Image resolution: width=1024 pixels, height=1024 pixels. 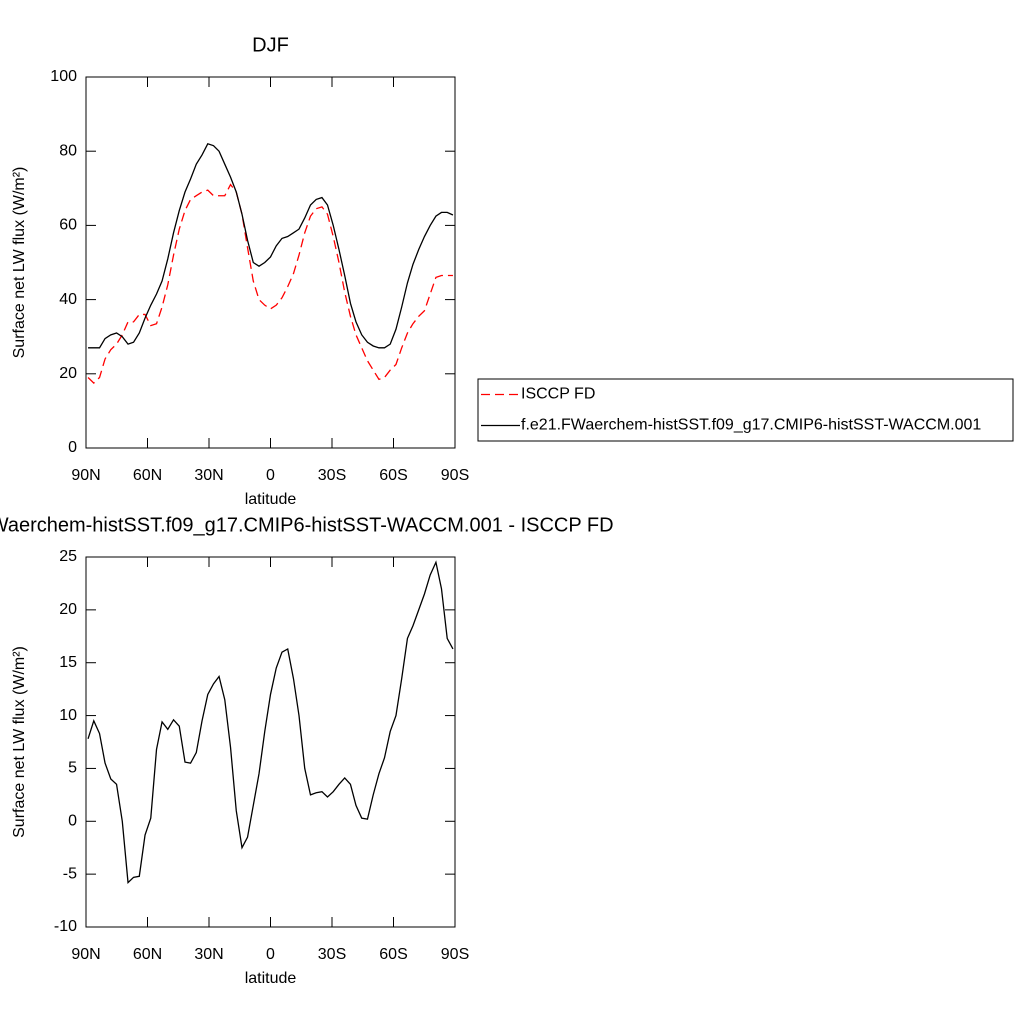 What do you see at coordinates (65, 926) in the screenshot?
I see `y-tick-label: -10` at bounding box center [65, 926].